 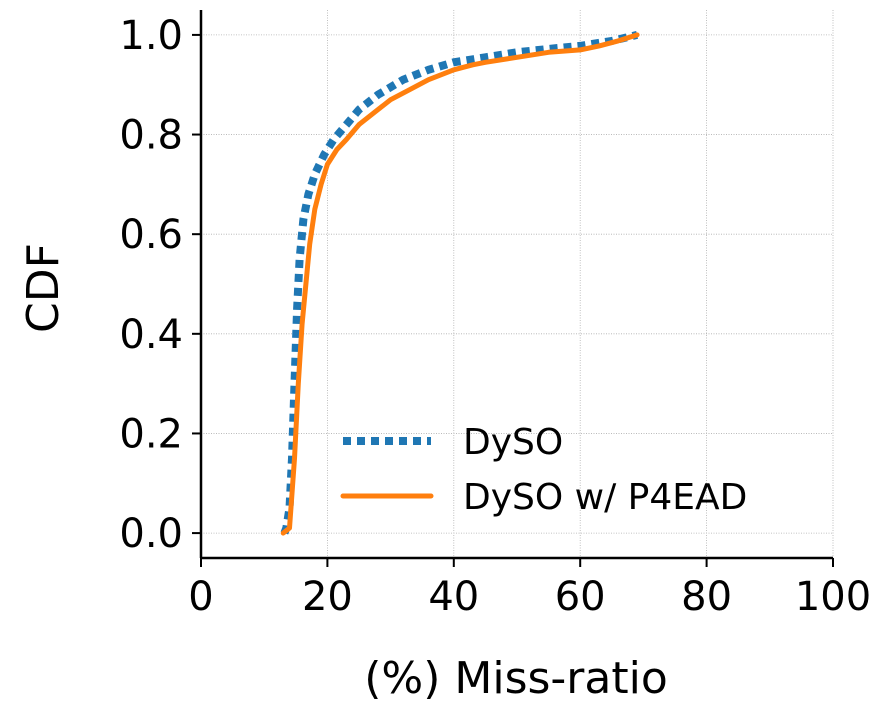 I want to click on y-axis-title: CDF, so click(x=43, y=288).